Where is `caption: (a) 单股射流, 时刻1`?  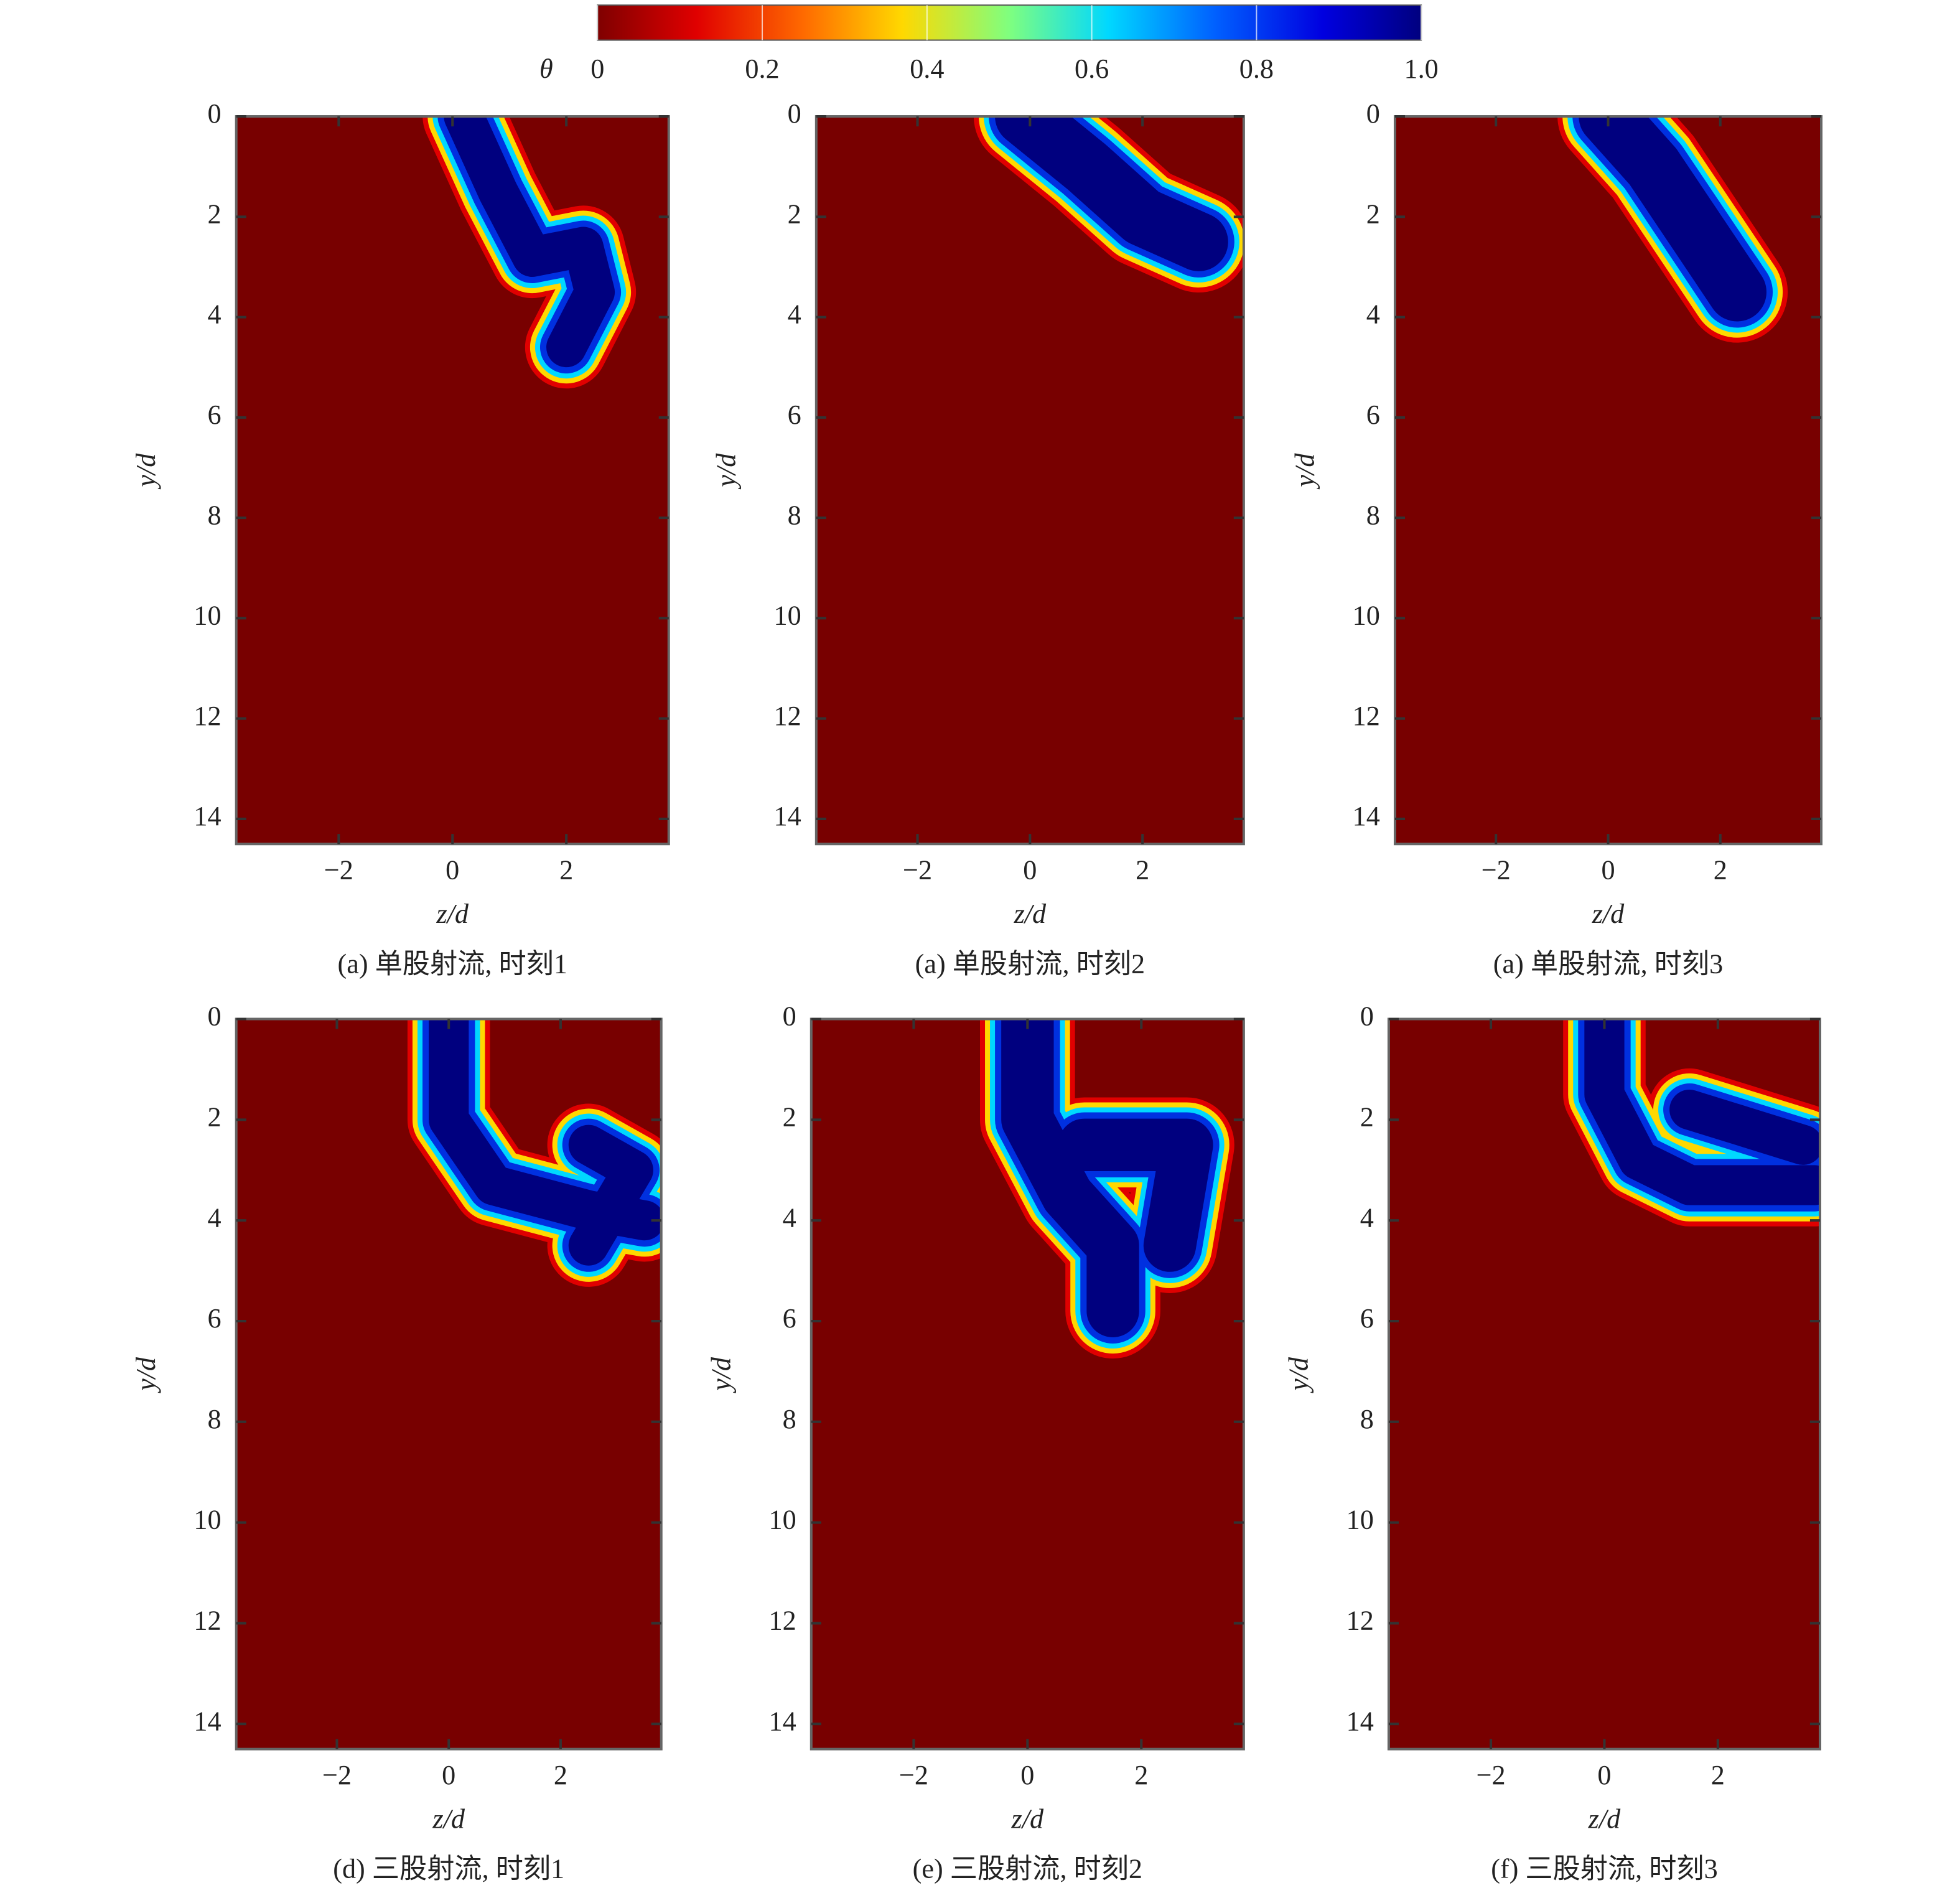 caption: (a) 单股射流, 时刻1 is located at coordinates (452, 963).